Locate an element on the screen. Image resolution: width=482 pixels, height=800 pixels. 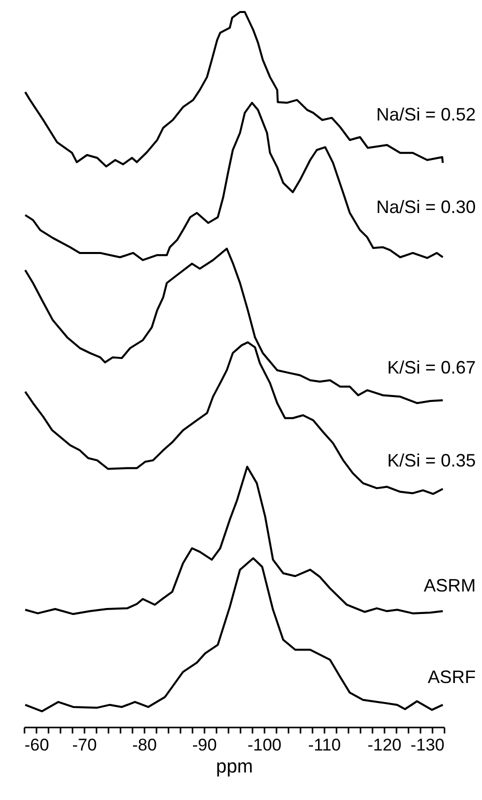
series-label: K/Si = 0.67 is located at coordinates (431, 367).